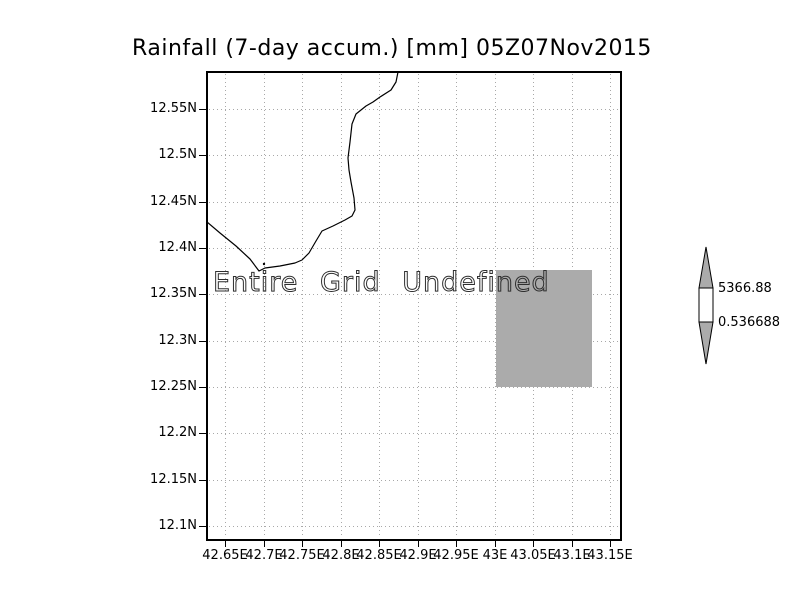 The image size is (792, 612). I want to click on undefined-data-region-box, so click(544, 328).